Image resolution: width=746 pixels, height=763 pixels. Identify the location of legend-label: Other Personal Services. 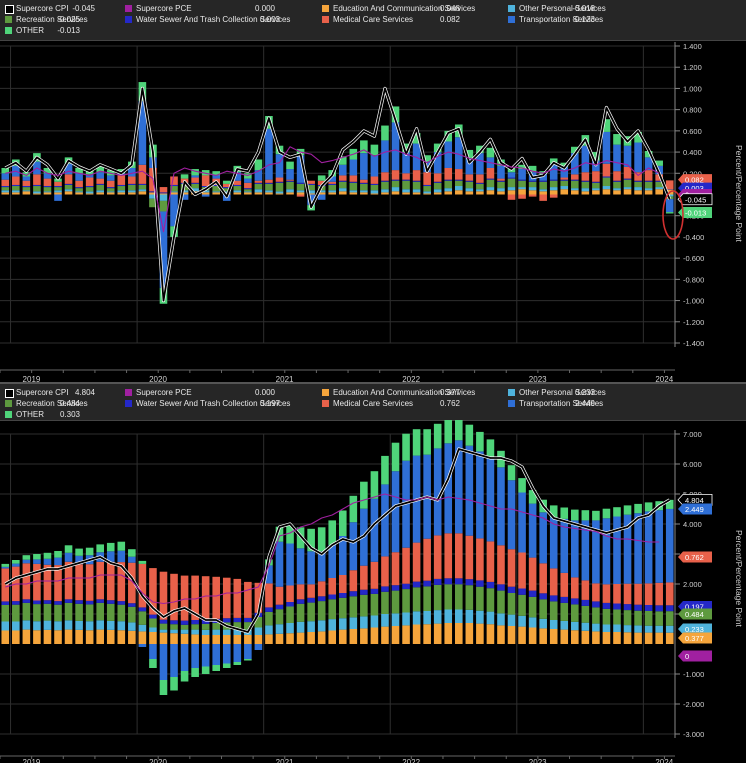
(562, 392).